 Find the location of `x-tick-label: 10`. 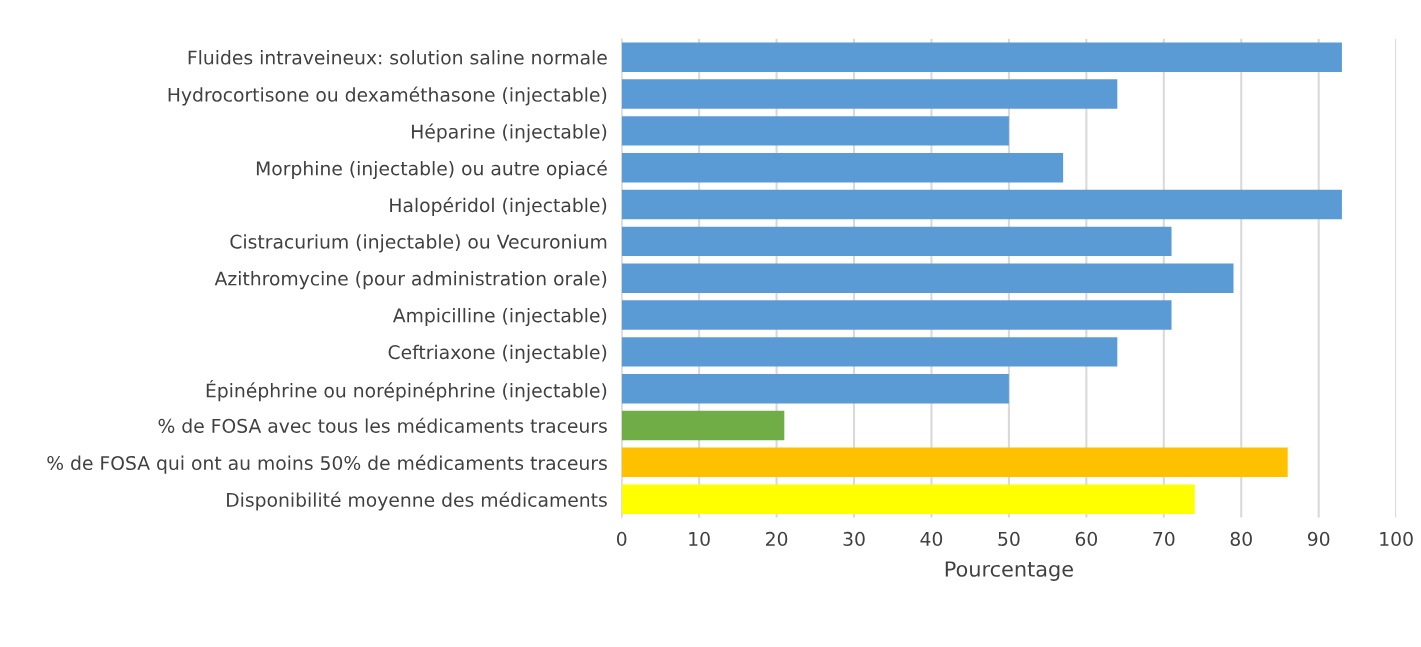

x-tick-label: 10 is located at coordinates (699, 538).